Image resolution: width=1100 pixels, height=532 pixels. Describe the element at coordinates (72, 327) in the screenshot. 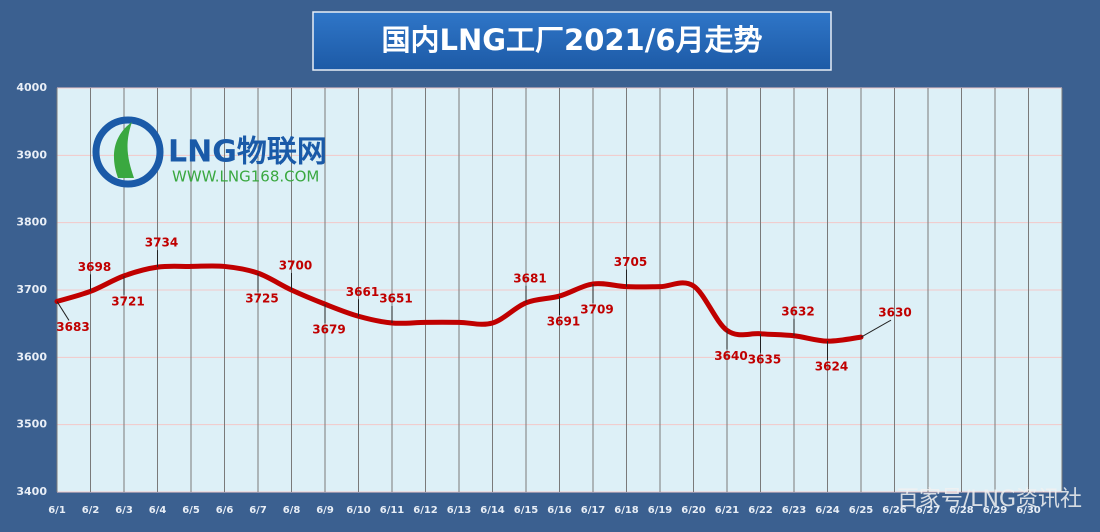

I see `data-label: 3683` at that location.